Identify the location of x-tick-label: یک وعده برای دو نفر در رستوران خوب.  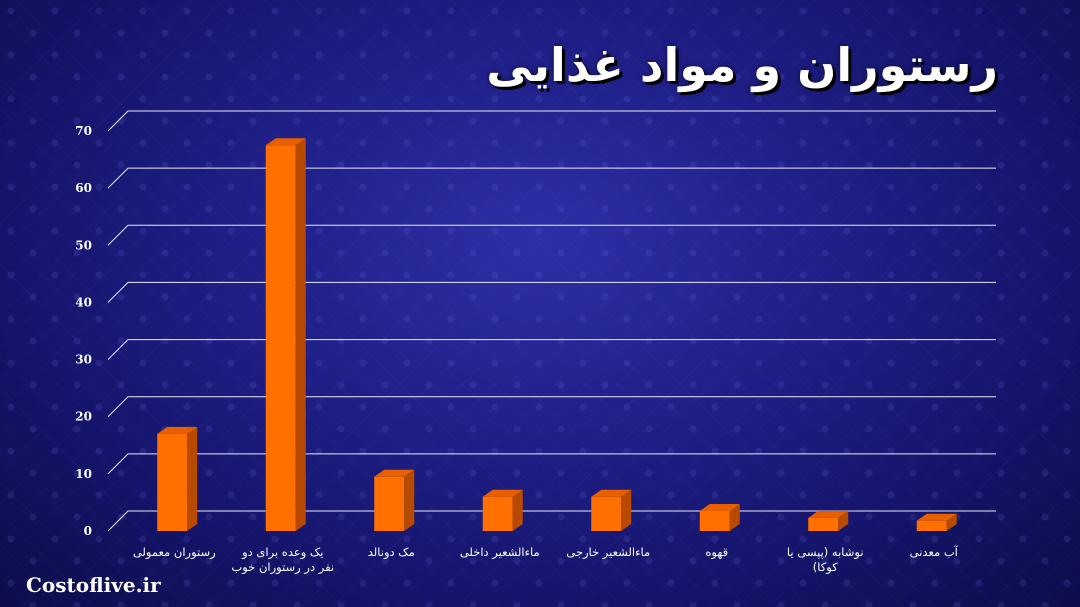
(282, 560).